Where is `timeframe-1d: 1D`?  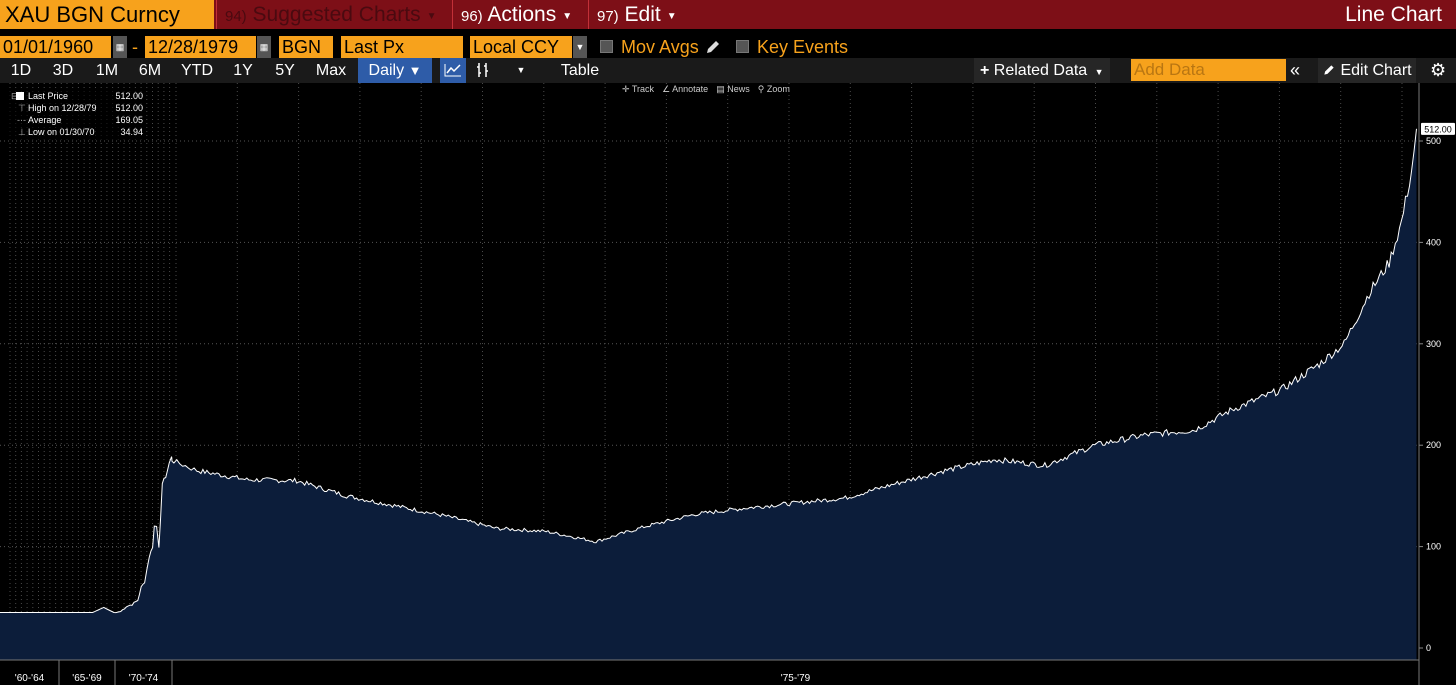 timeframe-1d: 1D is located at coordinates (21, 70).